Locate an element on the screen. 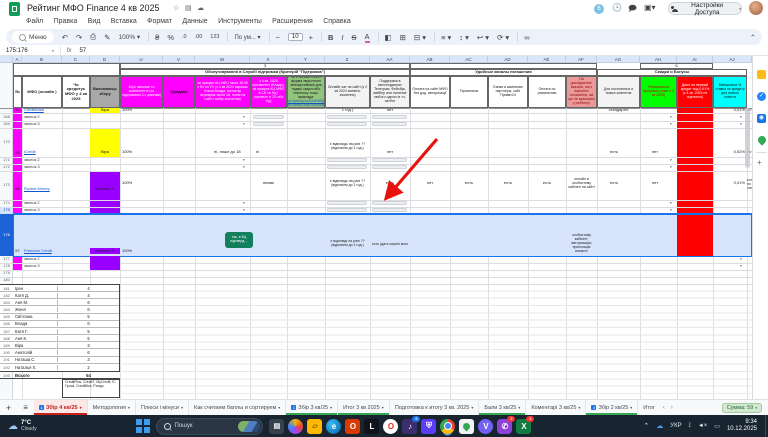 The height and width of the screenshot is (437, 768). phone-link-icon: ✆ 2 is located at coordinates (506, 424).